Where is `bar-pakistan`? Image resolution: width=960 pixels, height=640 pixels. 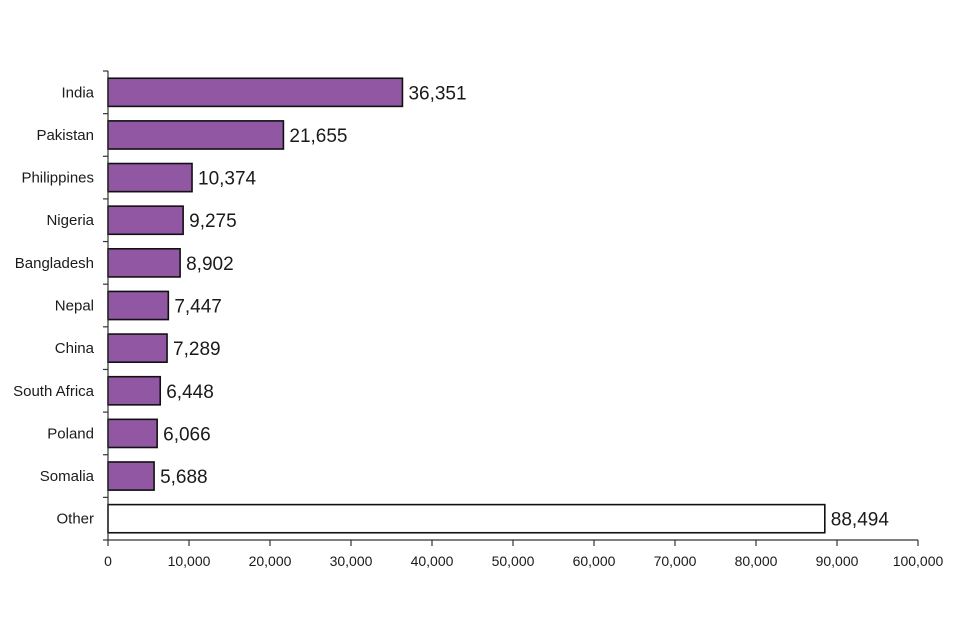 bar-pakistan is located at coordinates (196, 135).